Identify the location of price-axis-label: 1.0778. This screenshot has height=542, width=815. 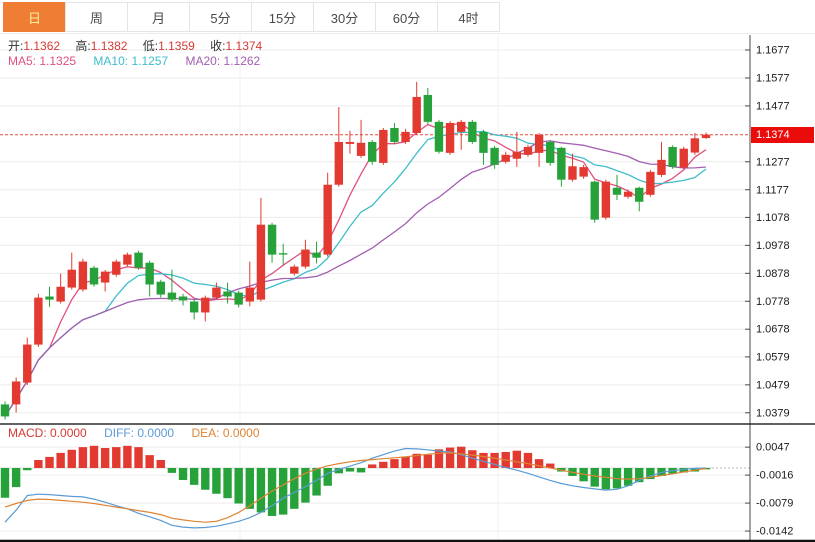
(773, 302).